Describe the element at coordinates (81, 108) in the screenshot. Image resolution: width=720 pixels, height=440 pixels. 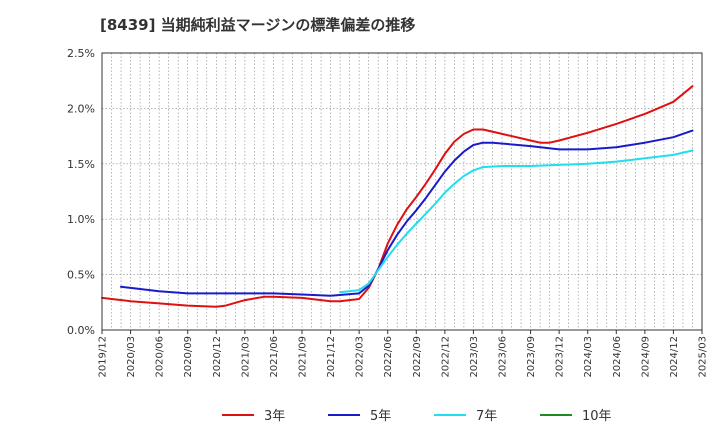
I see `y-tick-label: 2.0%` at that location.